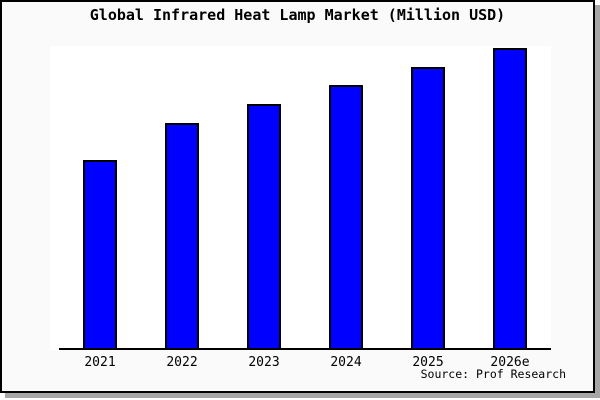  I want to click on bar-slot-2023, so click(264, 197).